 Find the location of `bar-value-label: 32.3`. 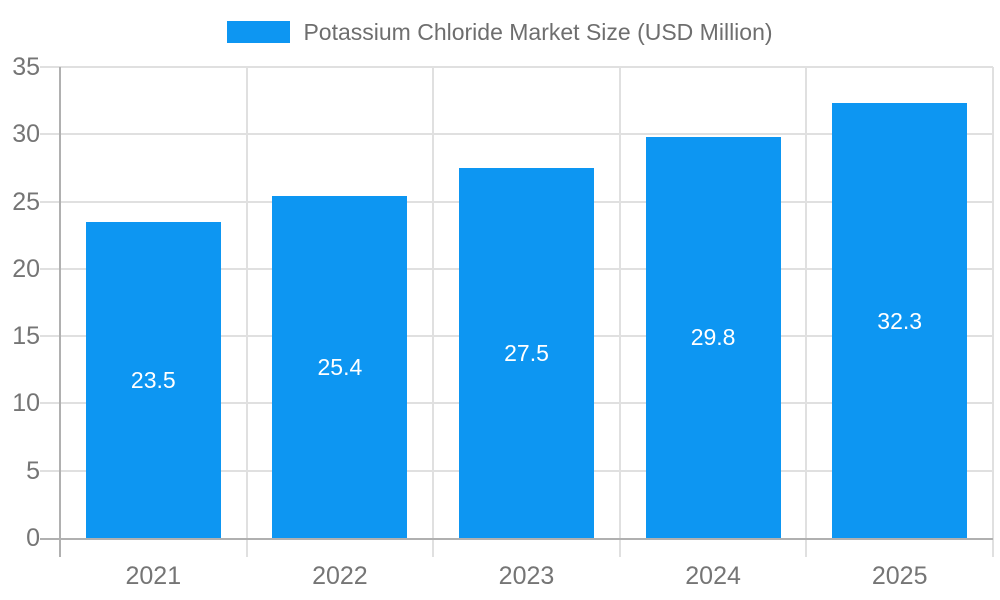

bar-value-label: 32.3 is located at coordinates (900, 320).